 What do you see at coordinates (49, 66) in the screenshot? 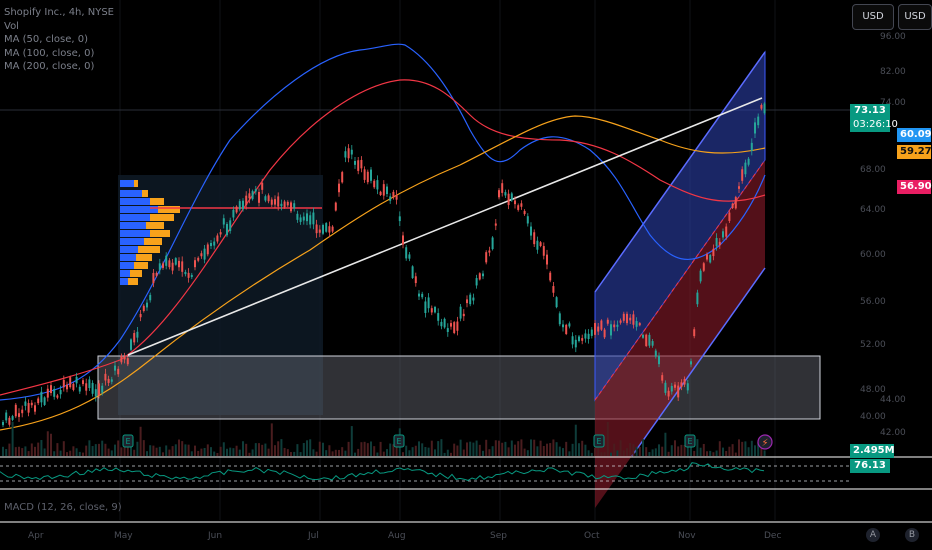
I see `legend-ma-200: MA (200, close, 0)` at bounding box center [49, 66].